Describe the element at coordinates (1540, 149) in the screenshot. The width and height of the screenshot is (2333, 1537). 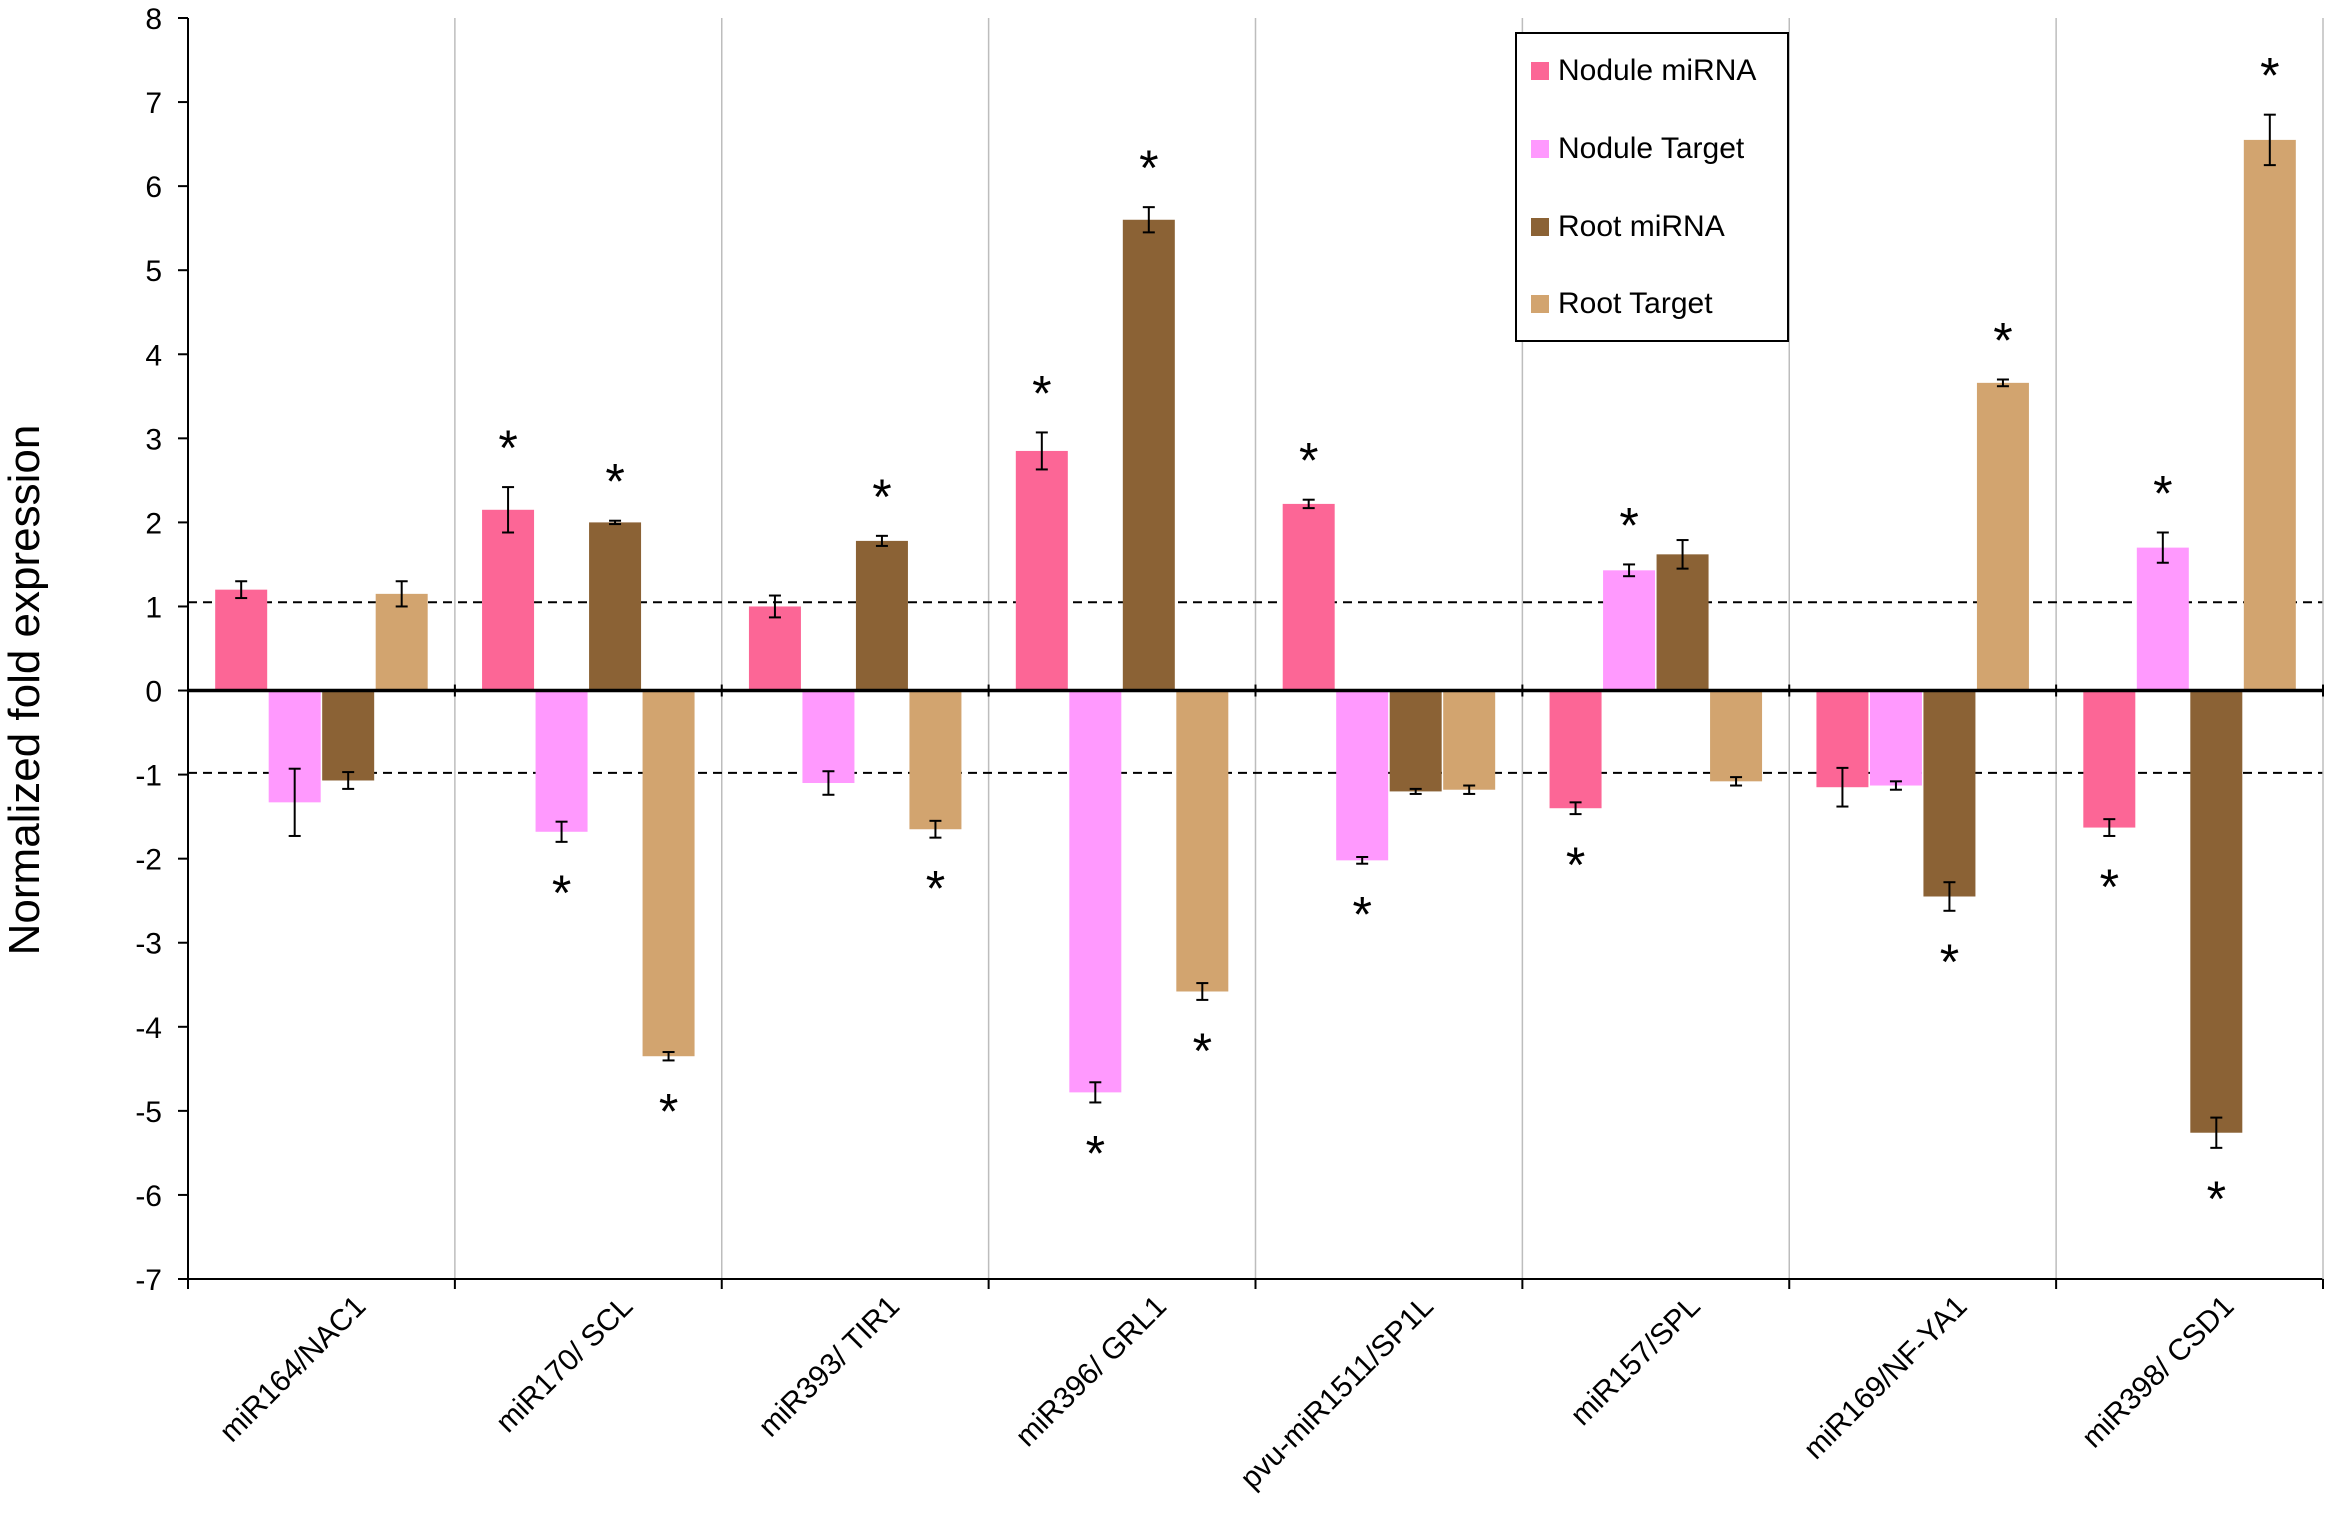
I see `legend-swatch-nodule-target` at that location.